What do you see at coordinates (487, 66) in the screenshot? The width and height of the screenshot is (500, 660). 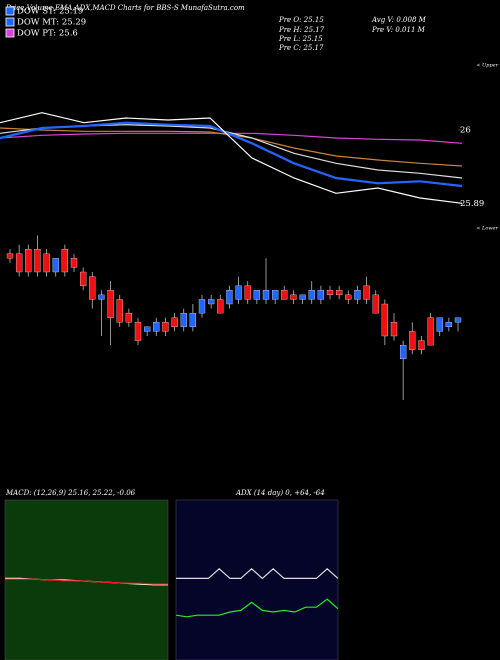 I see `annotation: < Upper` at bounding box center [487, 66].